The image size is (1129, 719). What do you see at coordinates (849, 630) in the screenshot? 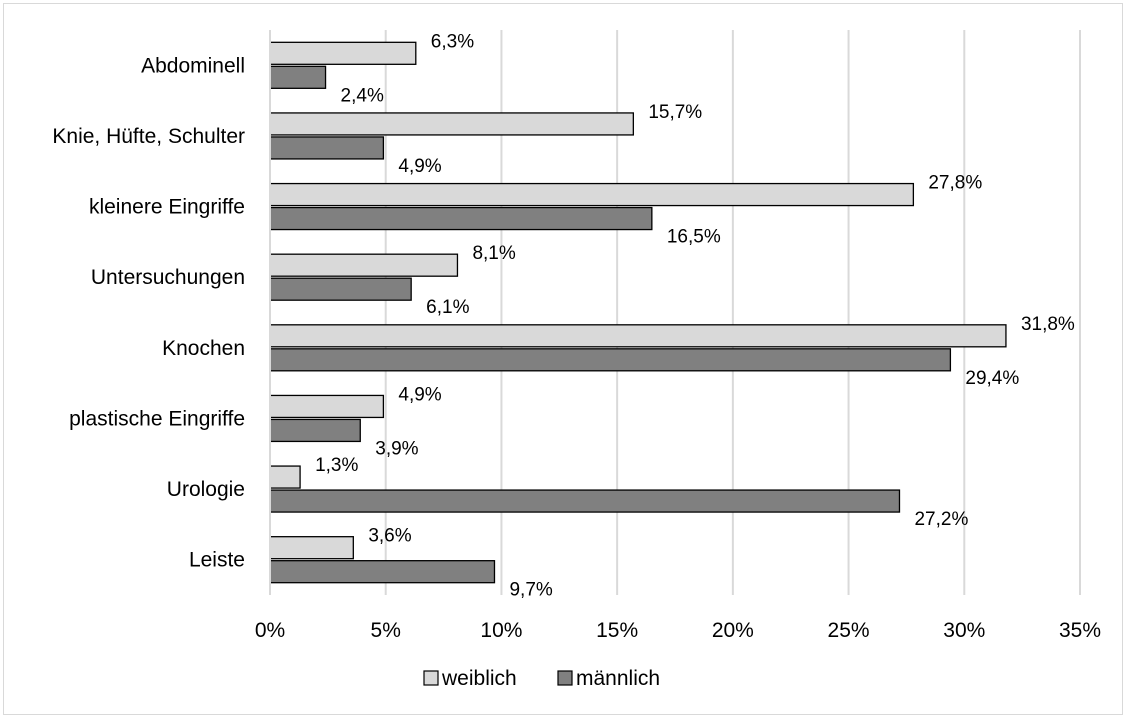
I see `x-tick-label: 25%` at bounding box center [849, 630].